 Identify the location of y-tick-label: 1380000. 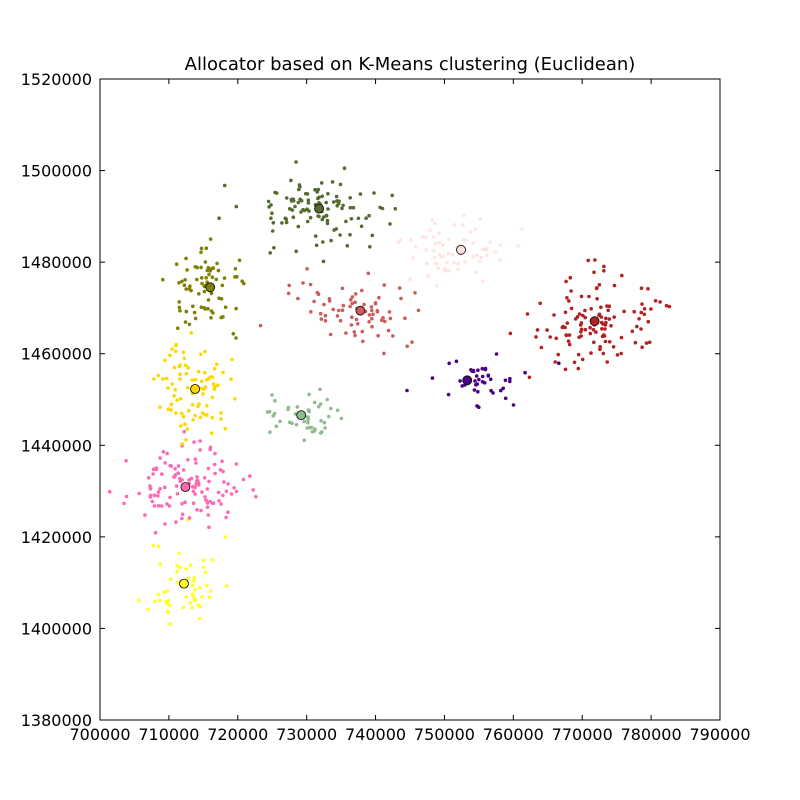
(56, 720).